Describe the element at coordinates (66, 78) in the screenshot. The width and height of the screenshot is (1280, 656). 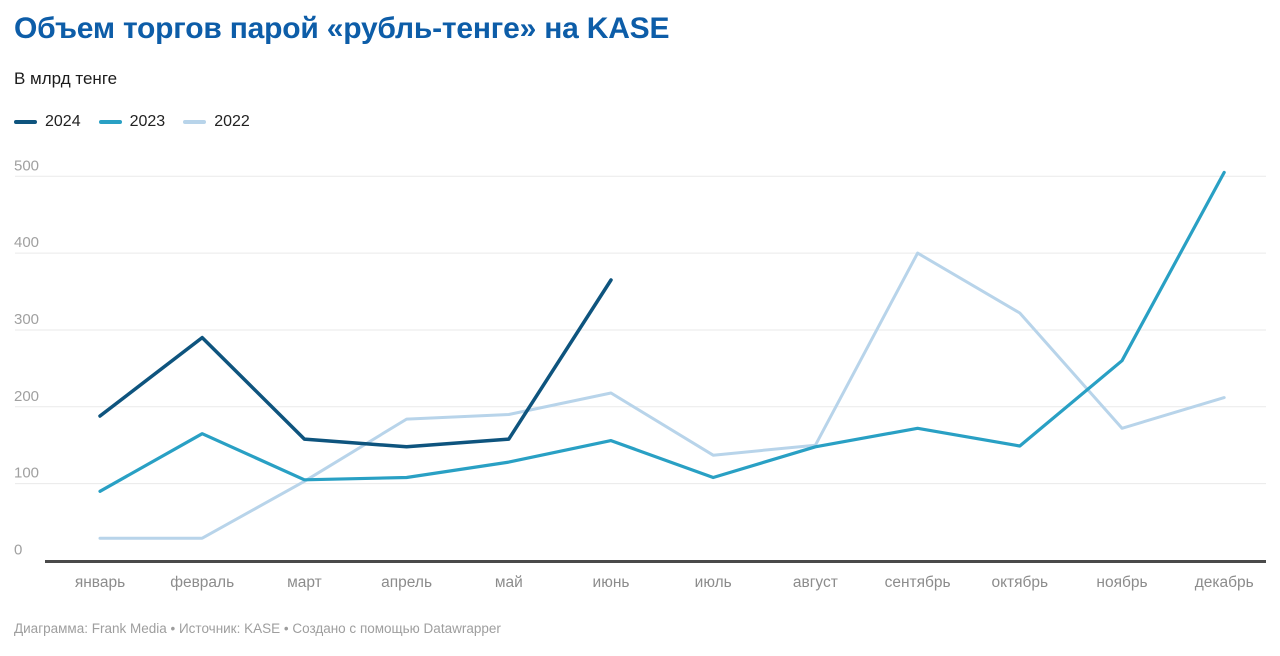
I see `chart-subtitle: В млрд тенге` at that location.